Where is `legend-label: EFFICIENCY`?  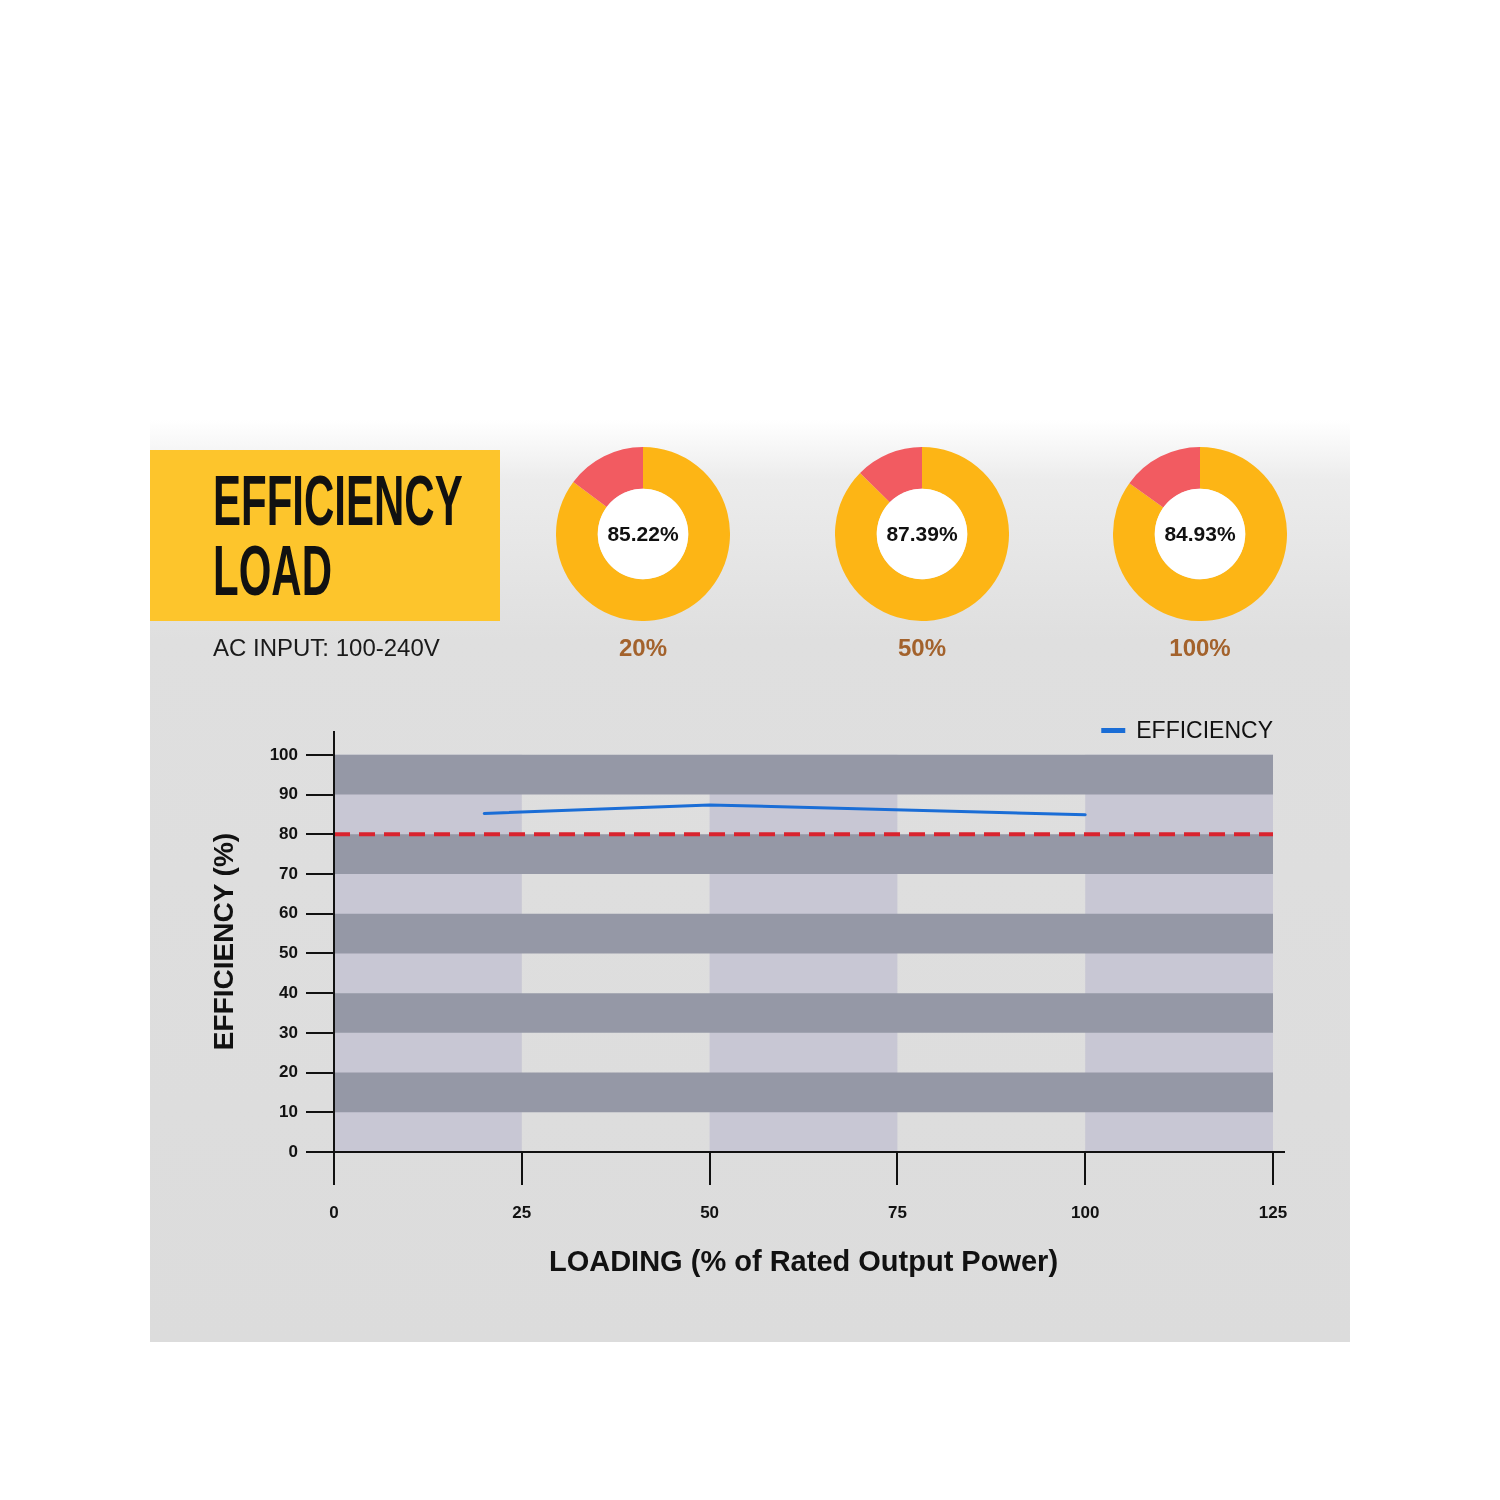 legend-label: EFFICIENCY is located at coordinates (1204, 730).